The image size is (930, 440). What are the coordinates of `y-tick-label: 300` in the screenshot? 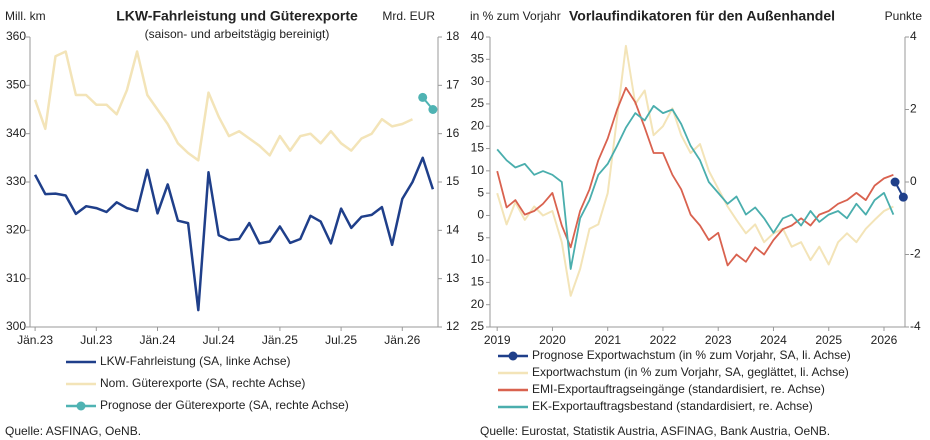 It's located at (16, 326).